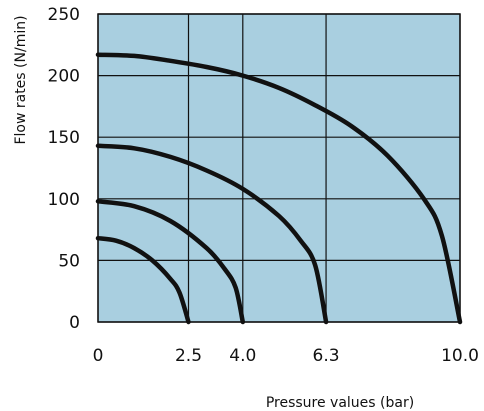 The image size is (484, 411). What do you see at coordinates (64, 138) in the screenshot?
I see `y-tick-label: 150` at bounding box center [64, 138].